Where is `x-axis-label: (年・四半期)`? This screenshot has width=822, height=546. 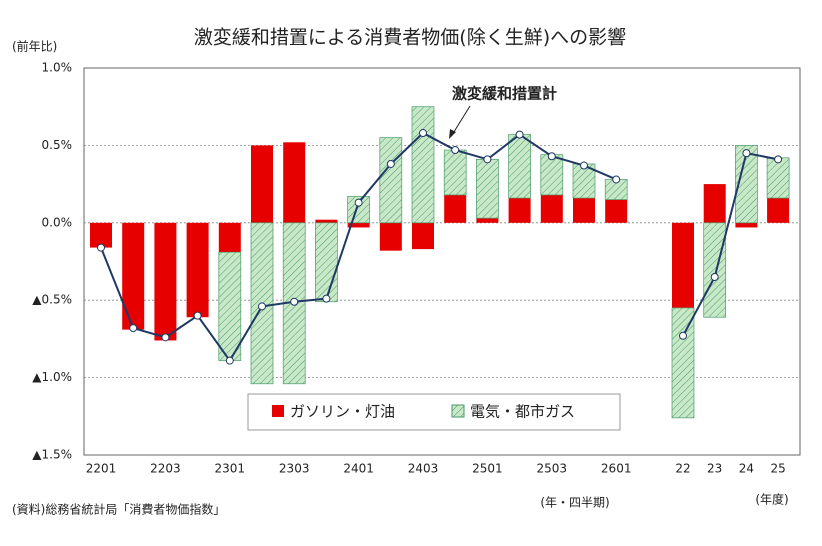
x-axis-label: (年・四半期) is located at coordinates (574, 503).